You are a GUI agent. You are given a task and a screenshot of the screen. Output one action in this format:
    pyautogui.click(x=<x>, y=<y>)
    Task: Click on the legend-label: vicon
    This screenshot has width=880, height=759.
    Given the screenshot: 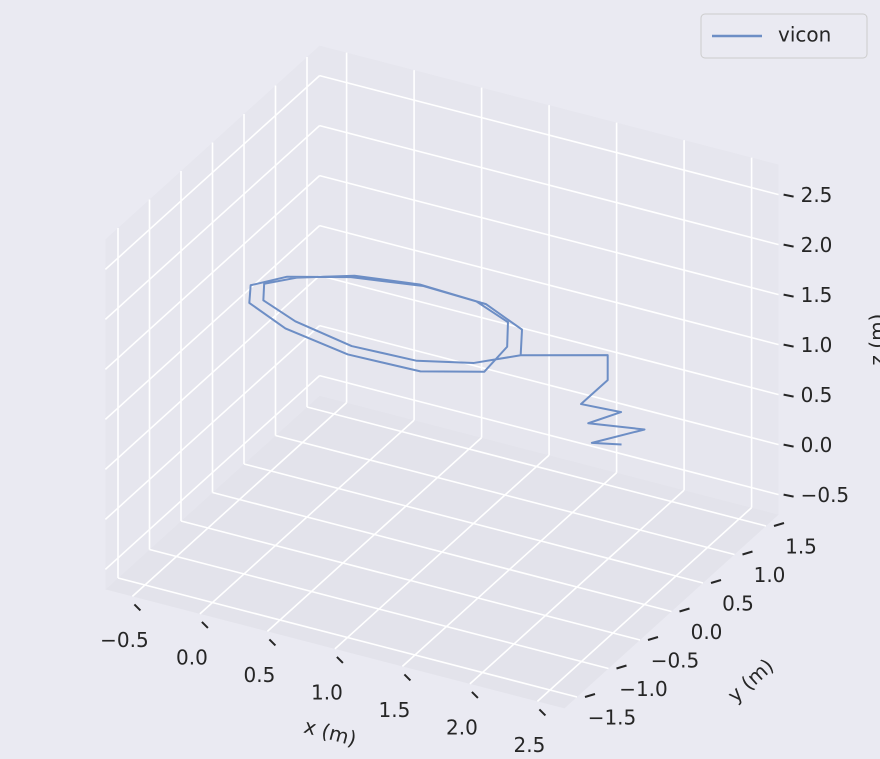 What is the action you would take?
    pyautogui.click(x=804, y=35)
    